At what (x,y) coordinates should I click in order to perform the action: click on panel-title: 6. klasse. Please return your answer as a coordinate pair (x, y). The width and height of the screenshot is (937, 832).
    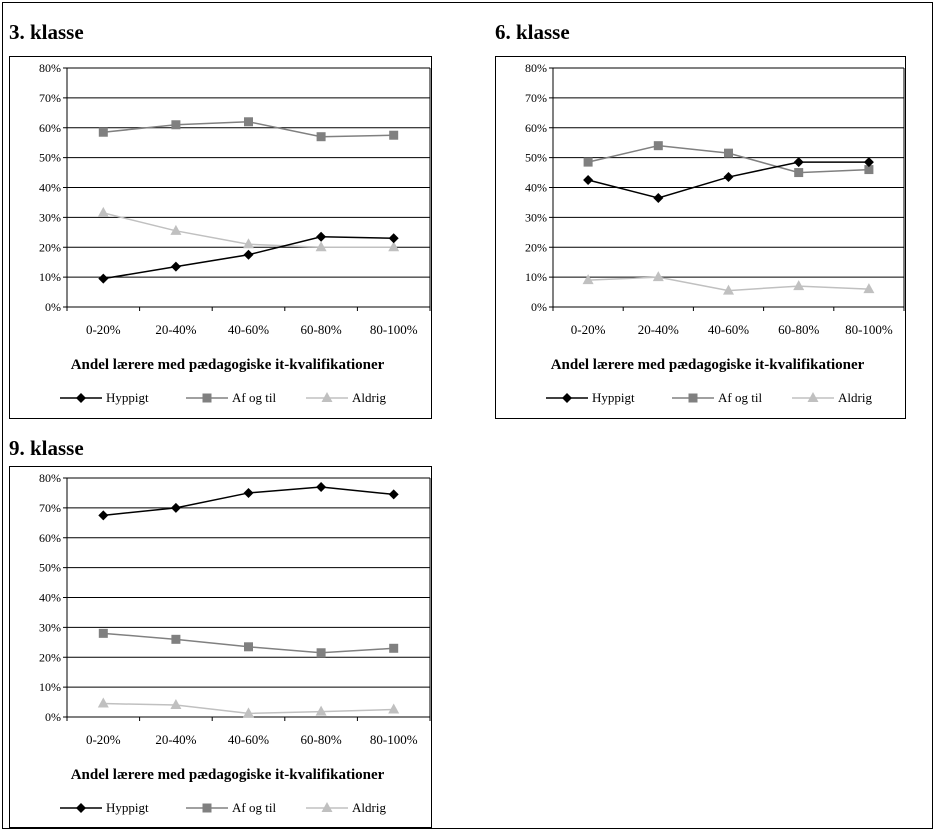
    Looking at the image, I should click on (532, 32).